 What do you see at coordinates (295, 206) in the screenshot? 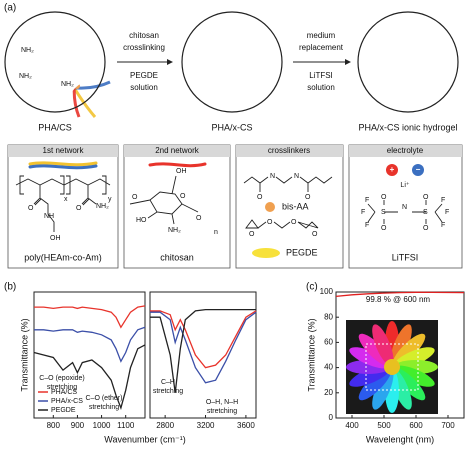
I see `compound-name: bis-AA` at bounding box center [295, 206].